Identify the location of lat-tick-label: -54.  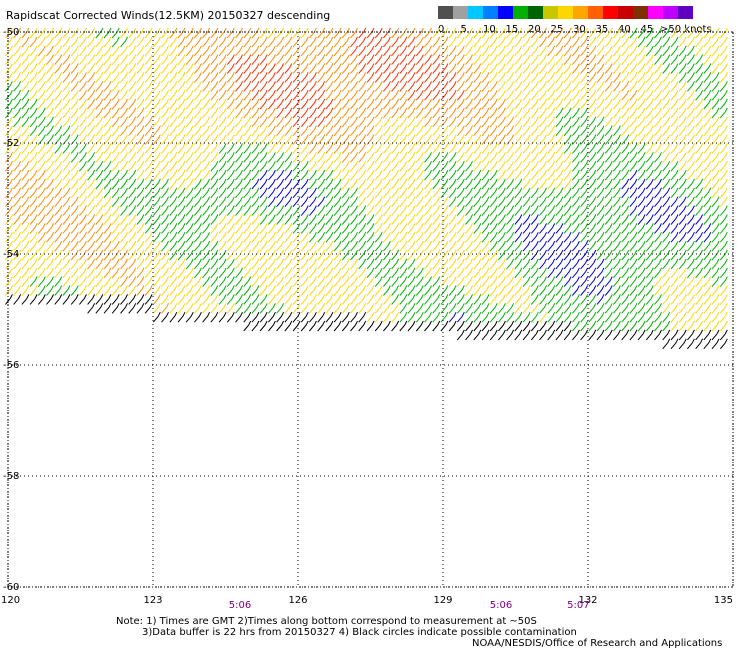
(11, 254).